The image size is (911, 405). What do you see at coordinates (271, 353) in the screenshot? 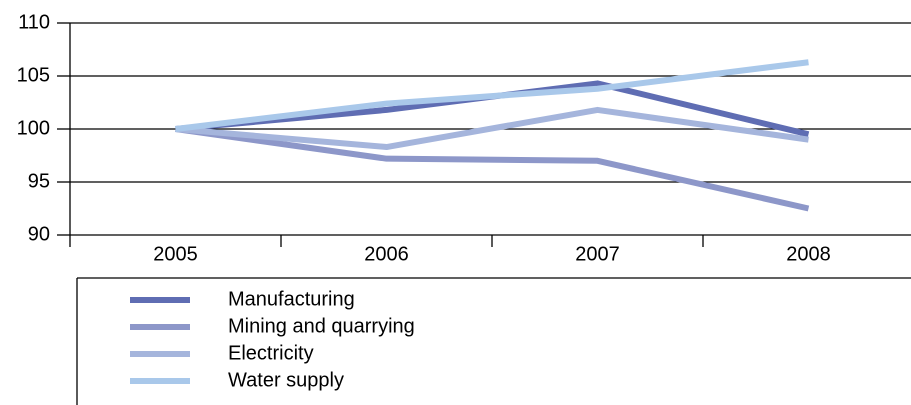
I see `legend-label: Electricity` at bounding box center [271, 353].